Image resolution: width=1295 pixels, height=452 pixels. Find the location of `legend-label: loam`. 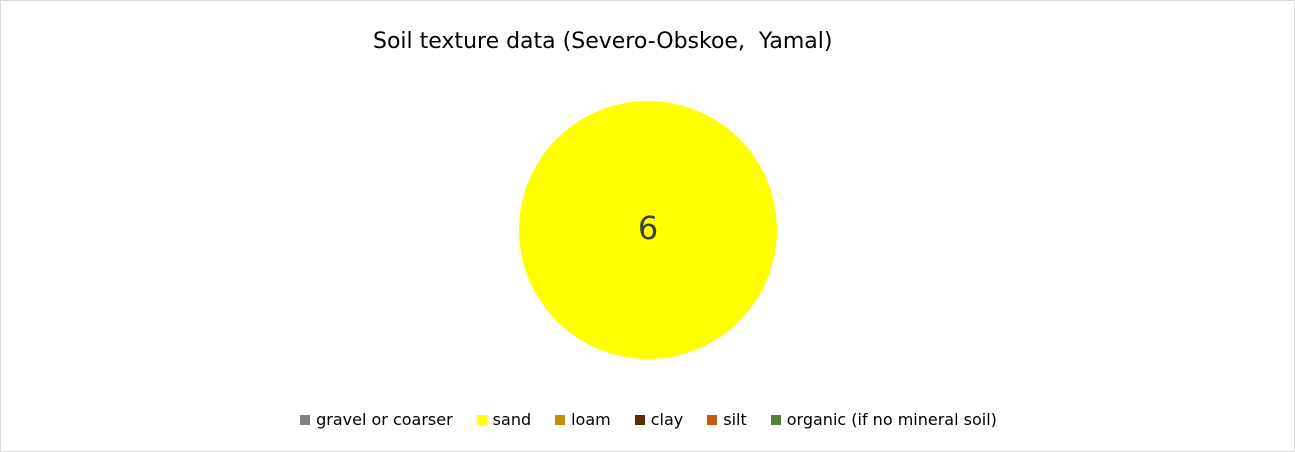

legend-label: loam is located at coordinates (591, 419).